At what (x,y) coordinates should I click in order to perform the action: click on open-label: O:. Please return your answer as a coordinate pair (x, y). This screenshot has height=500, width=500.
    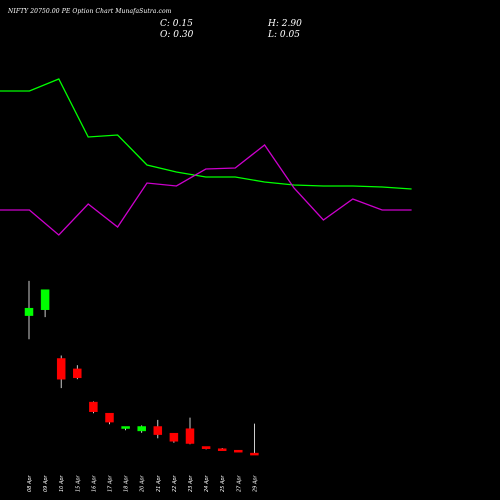
    Looking at the image, I should click on (165, 35).